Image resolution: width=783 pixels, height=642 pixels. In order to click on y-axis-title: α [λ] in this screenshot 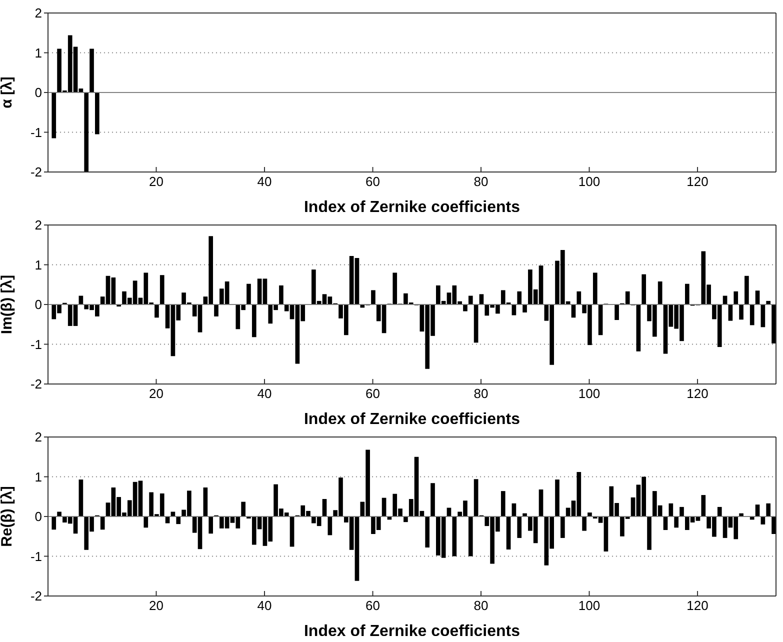, I will do `click(8, 92)`.